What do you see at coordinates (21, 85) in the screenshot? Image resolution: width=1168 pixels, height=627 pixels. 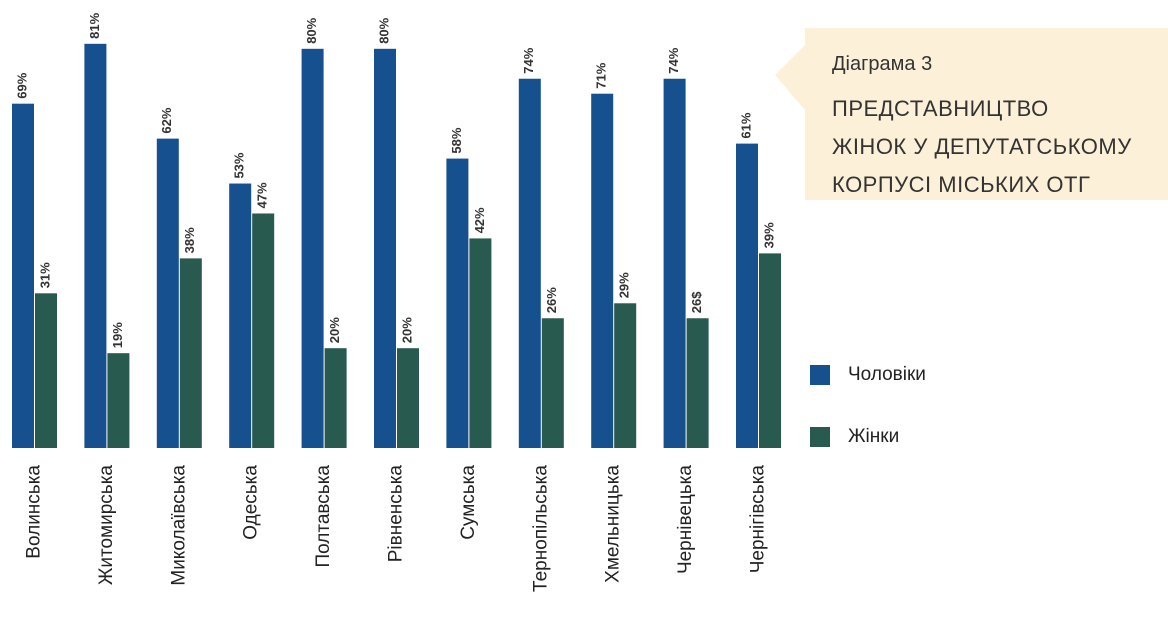 I see `value-label: 69%` at bounding box center [21, 85].